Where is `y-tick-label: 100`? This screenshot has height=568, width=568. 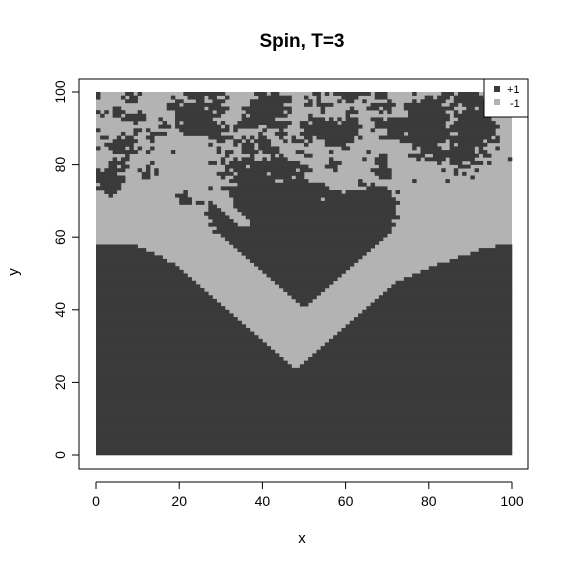 y-tick-label: 100 is located at coordinates (60, 92).